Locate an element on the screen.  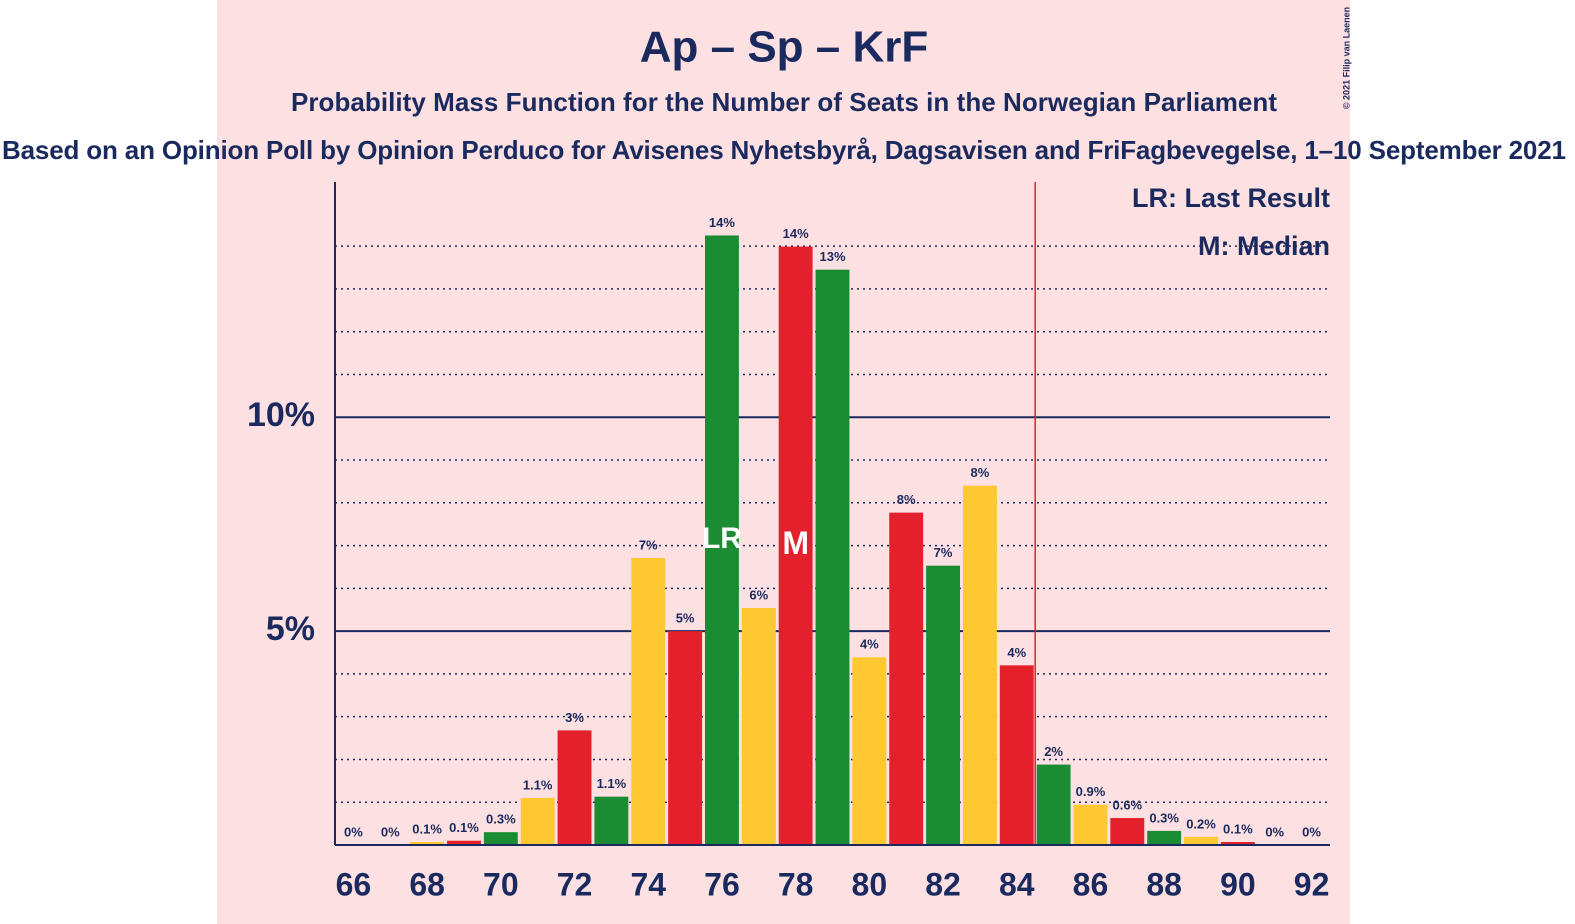
x-tick-label: 74 is located at coordinates (648, 884).